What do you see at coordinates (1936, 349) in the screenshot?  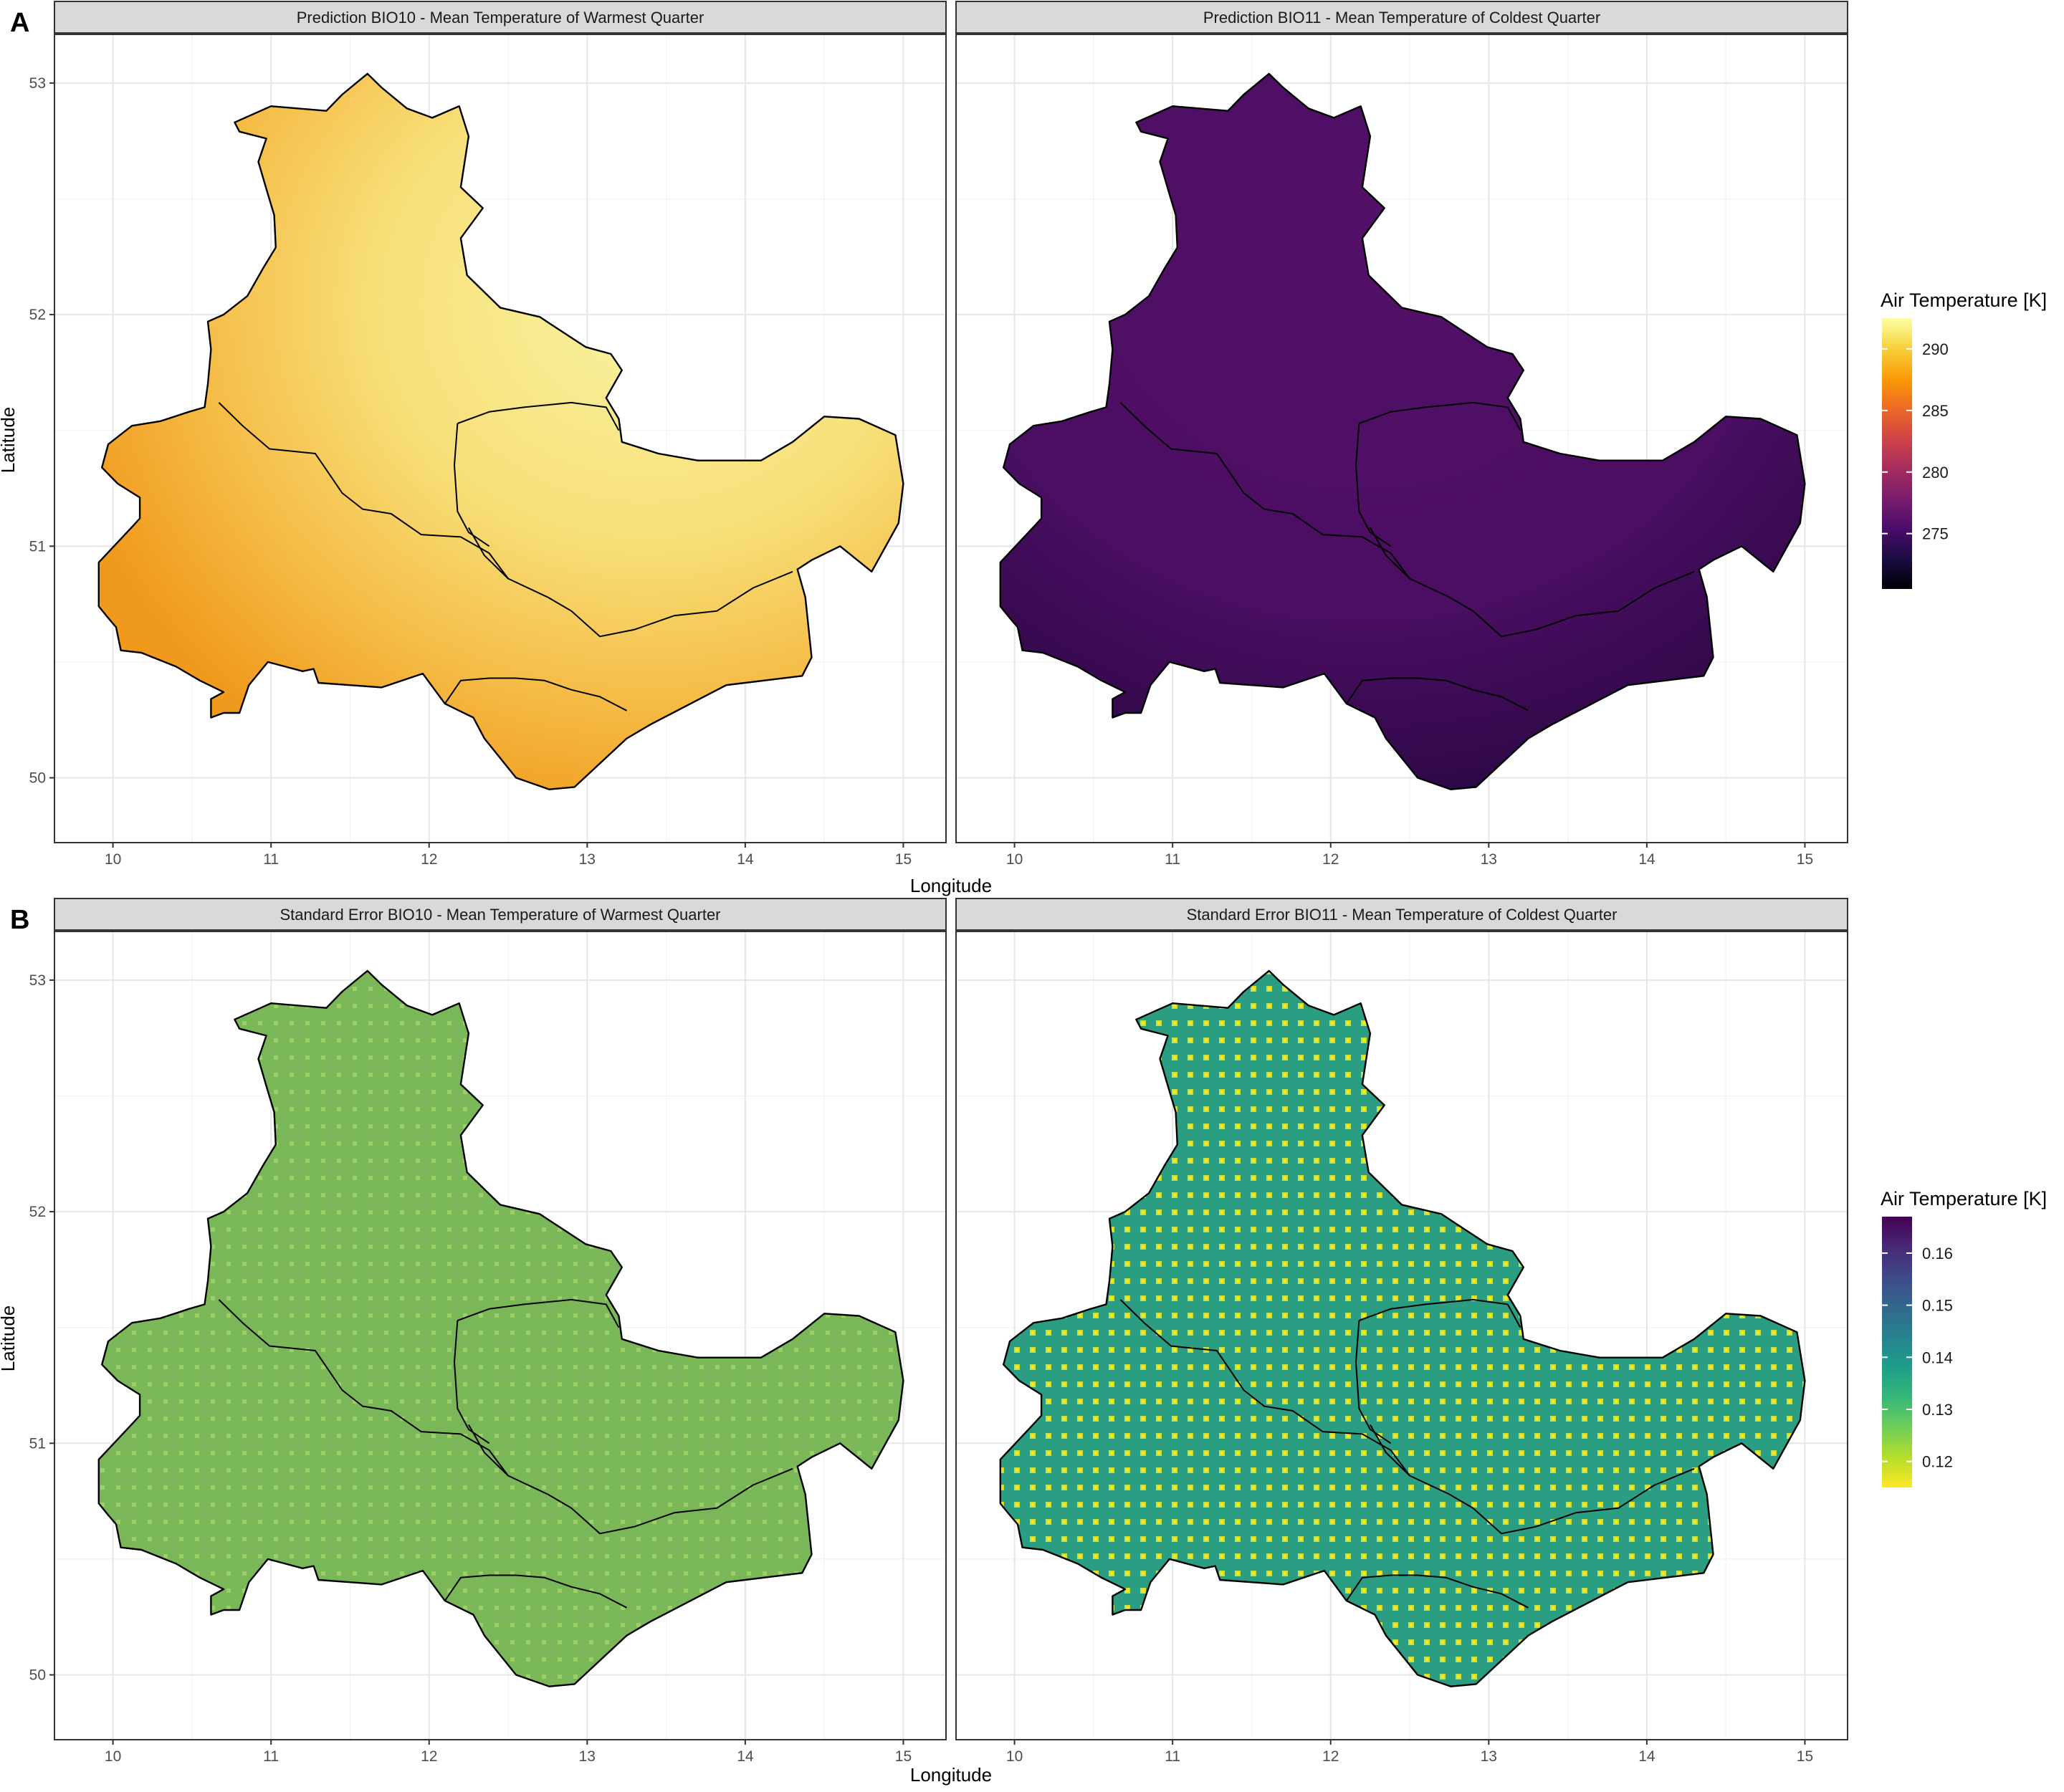 I see `colorbar-tick-label: 290` at bounding box center [1936, 349].